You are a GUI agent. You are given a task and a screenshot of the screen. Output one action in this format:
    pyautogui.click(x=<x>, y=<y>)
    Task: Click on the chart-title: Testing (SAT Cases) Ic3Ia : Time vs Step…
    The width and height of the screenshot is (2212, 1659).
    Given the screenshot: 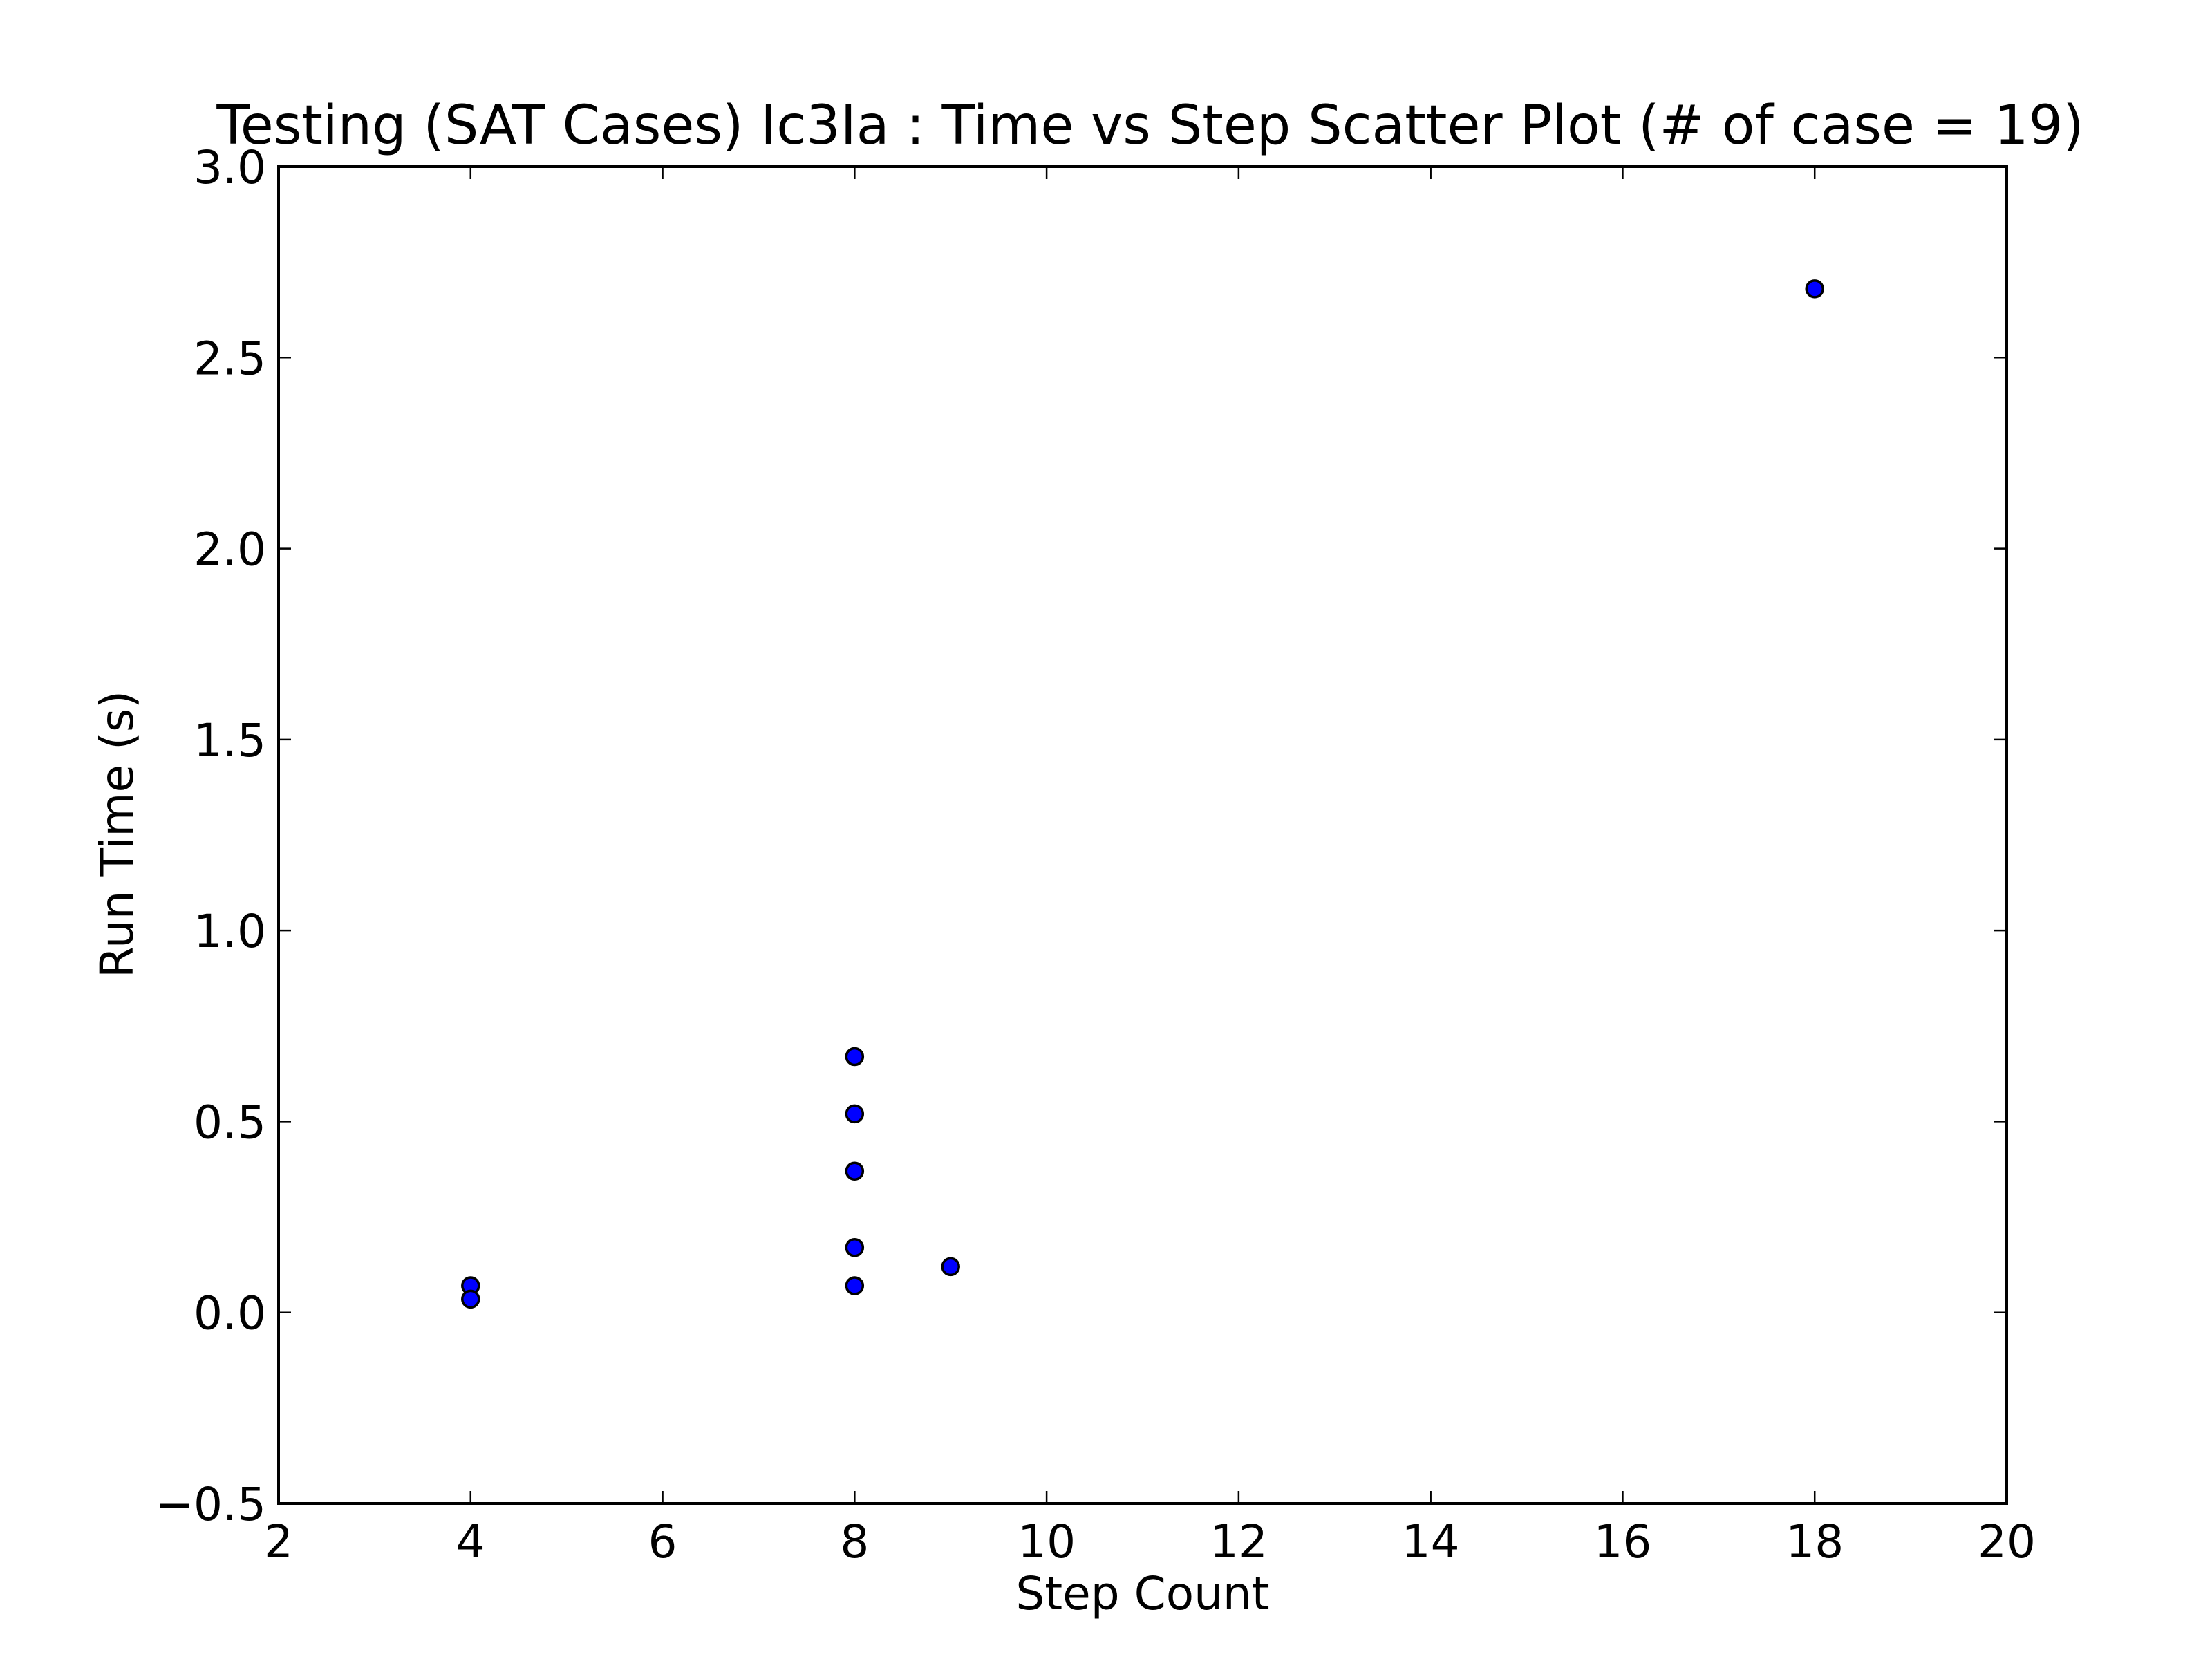 What is the action you would take?
    pyautogui.click(x=1149, y=126)
    